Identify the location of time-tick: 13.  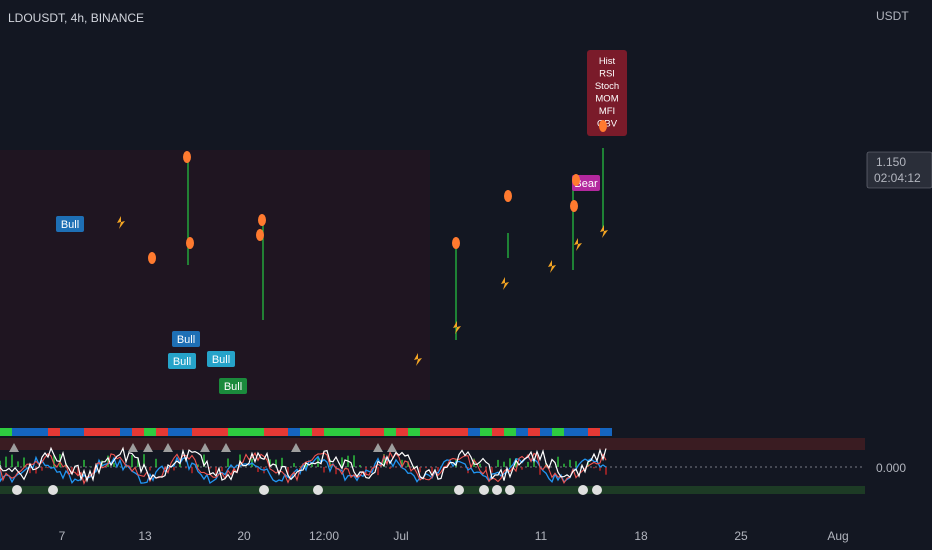
(145, 536).